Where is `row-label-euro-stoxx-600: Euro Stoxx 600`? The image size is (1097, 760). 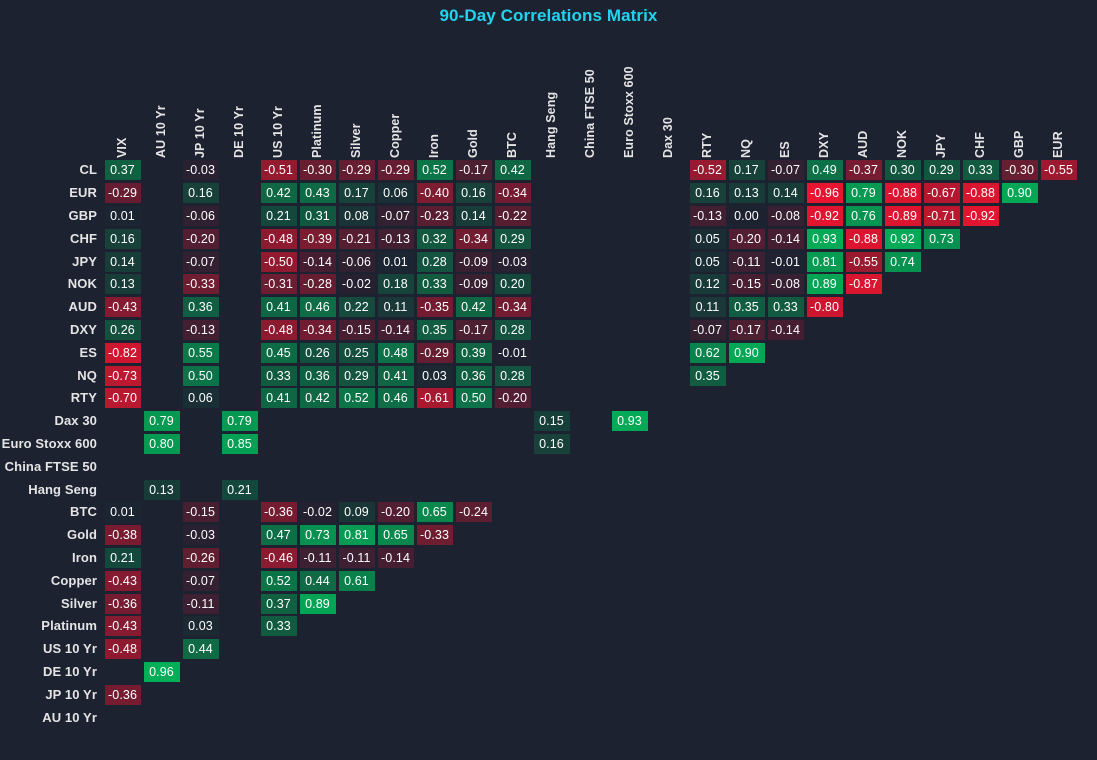
row-label-euro-stoxx-600: Euro Stoxx 600 is located at coordinates (49, 443).